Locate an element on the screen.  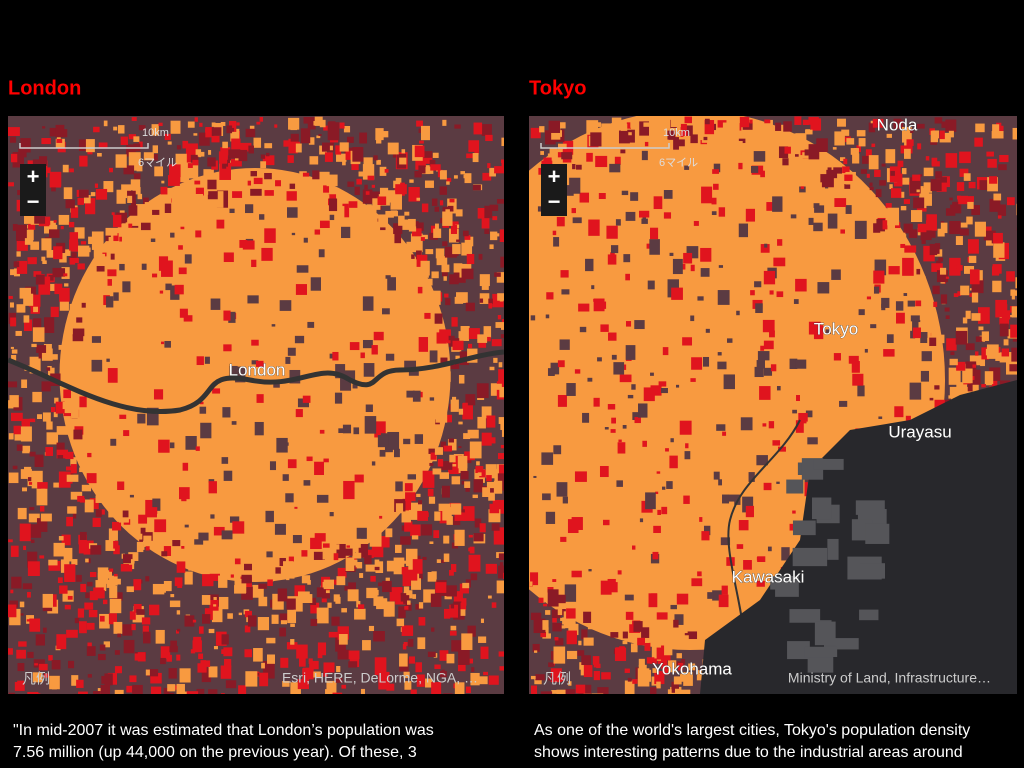
map-label: Yokohama is located at coordinates (692, 668).